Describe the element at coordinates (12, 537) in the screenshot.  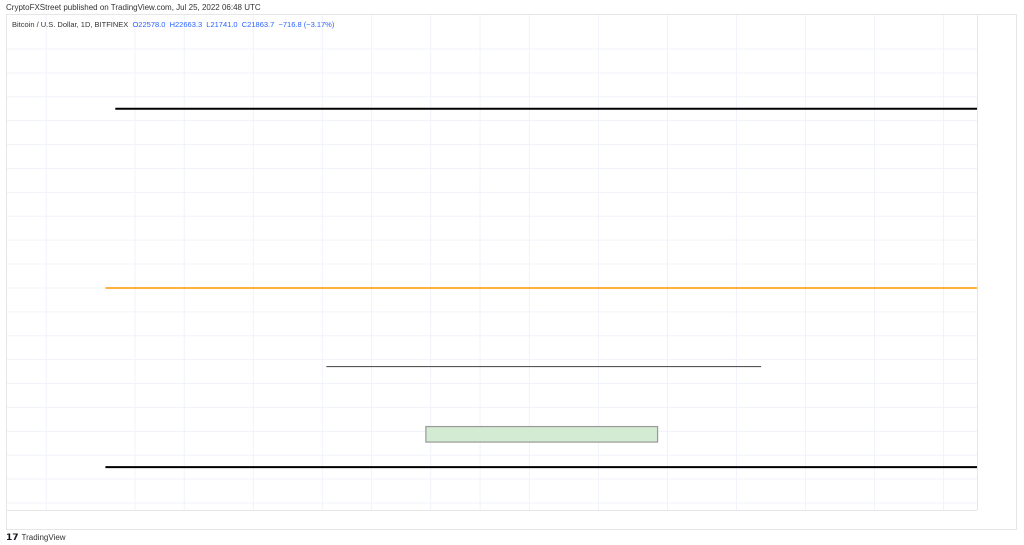
I see `tradingview-logo-icon: 𝟭𝟳` at that location.